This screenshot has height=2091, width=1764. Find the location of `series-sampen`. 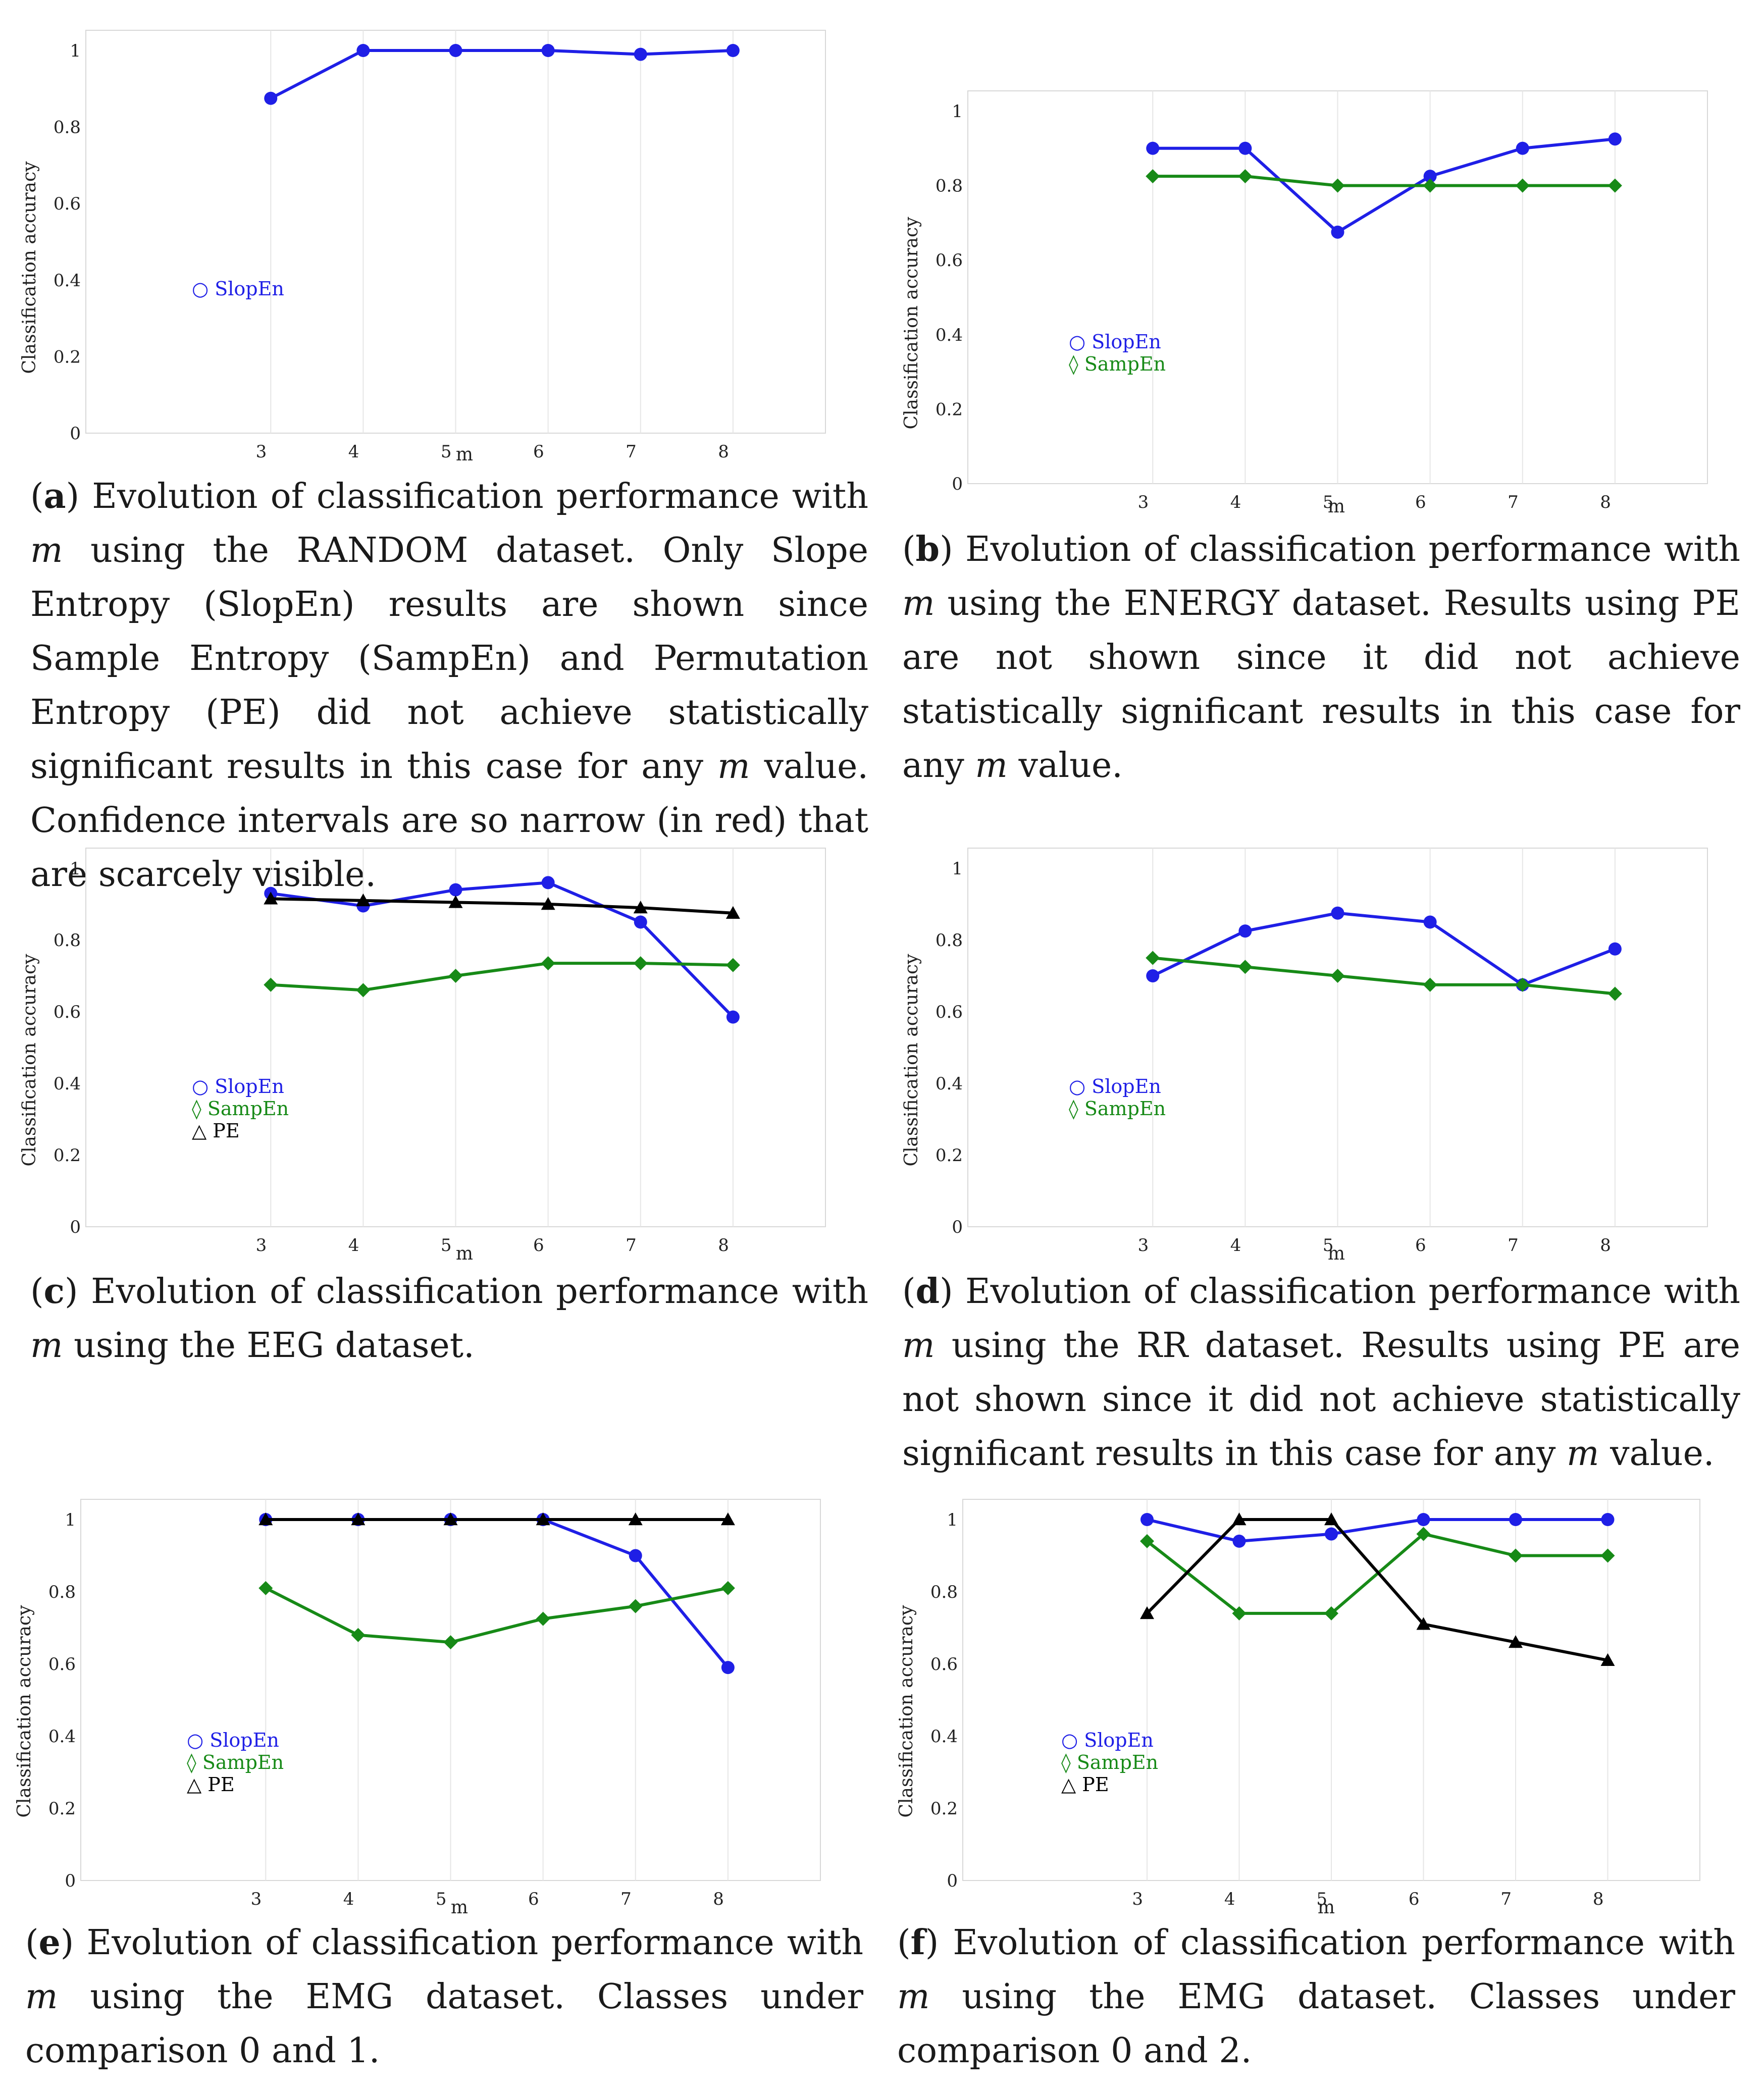

series-sampen is located at coordinates (1384, 976).